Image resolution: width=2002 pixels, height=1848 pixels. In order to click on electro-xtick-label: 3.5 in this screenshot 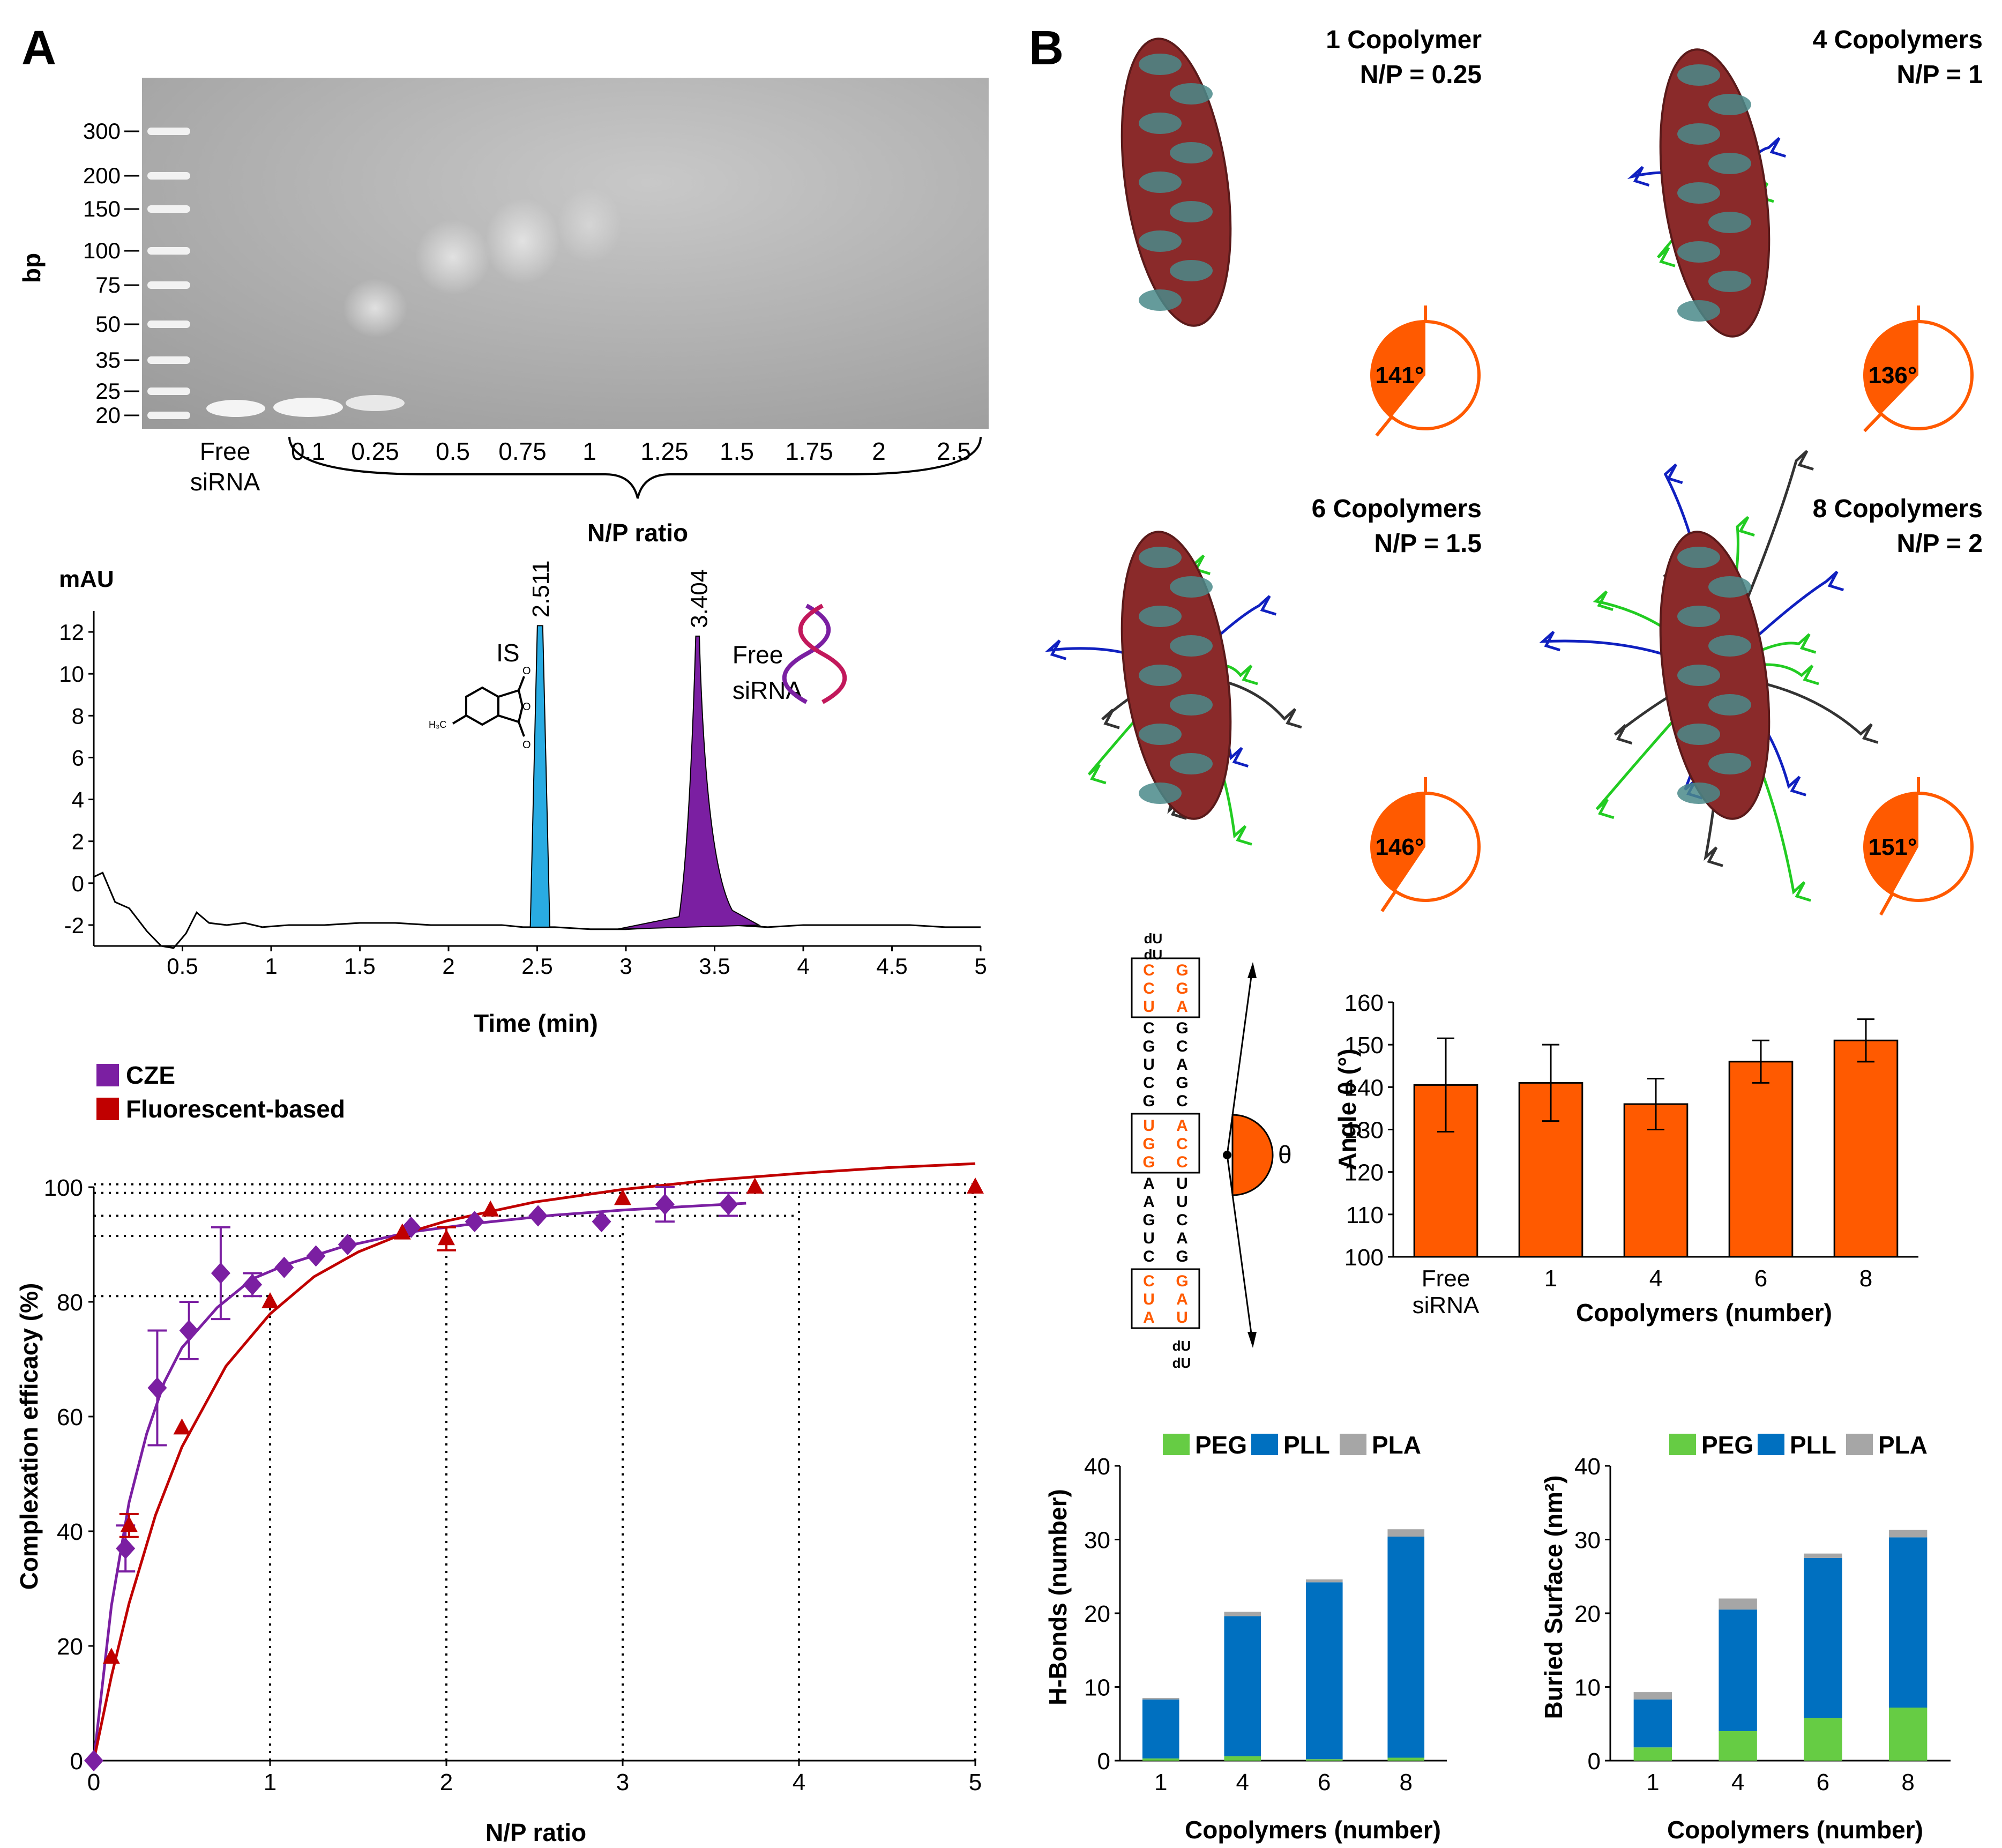, I will do `click(715, 966)`.